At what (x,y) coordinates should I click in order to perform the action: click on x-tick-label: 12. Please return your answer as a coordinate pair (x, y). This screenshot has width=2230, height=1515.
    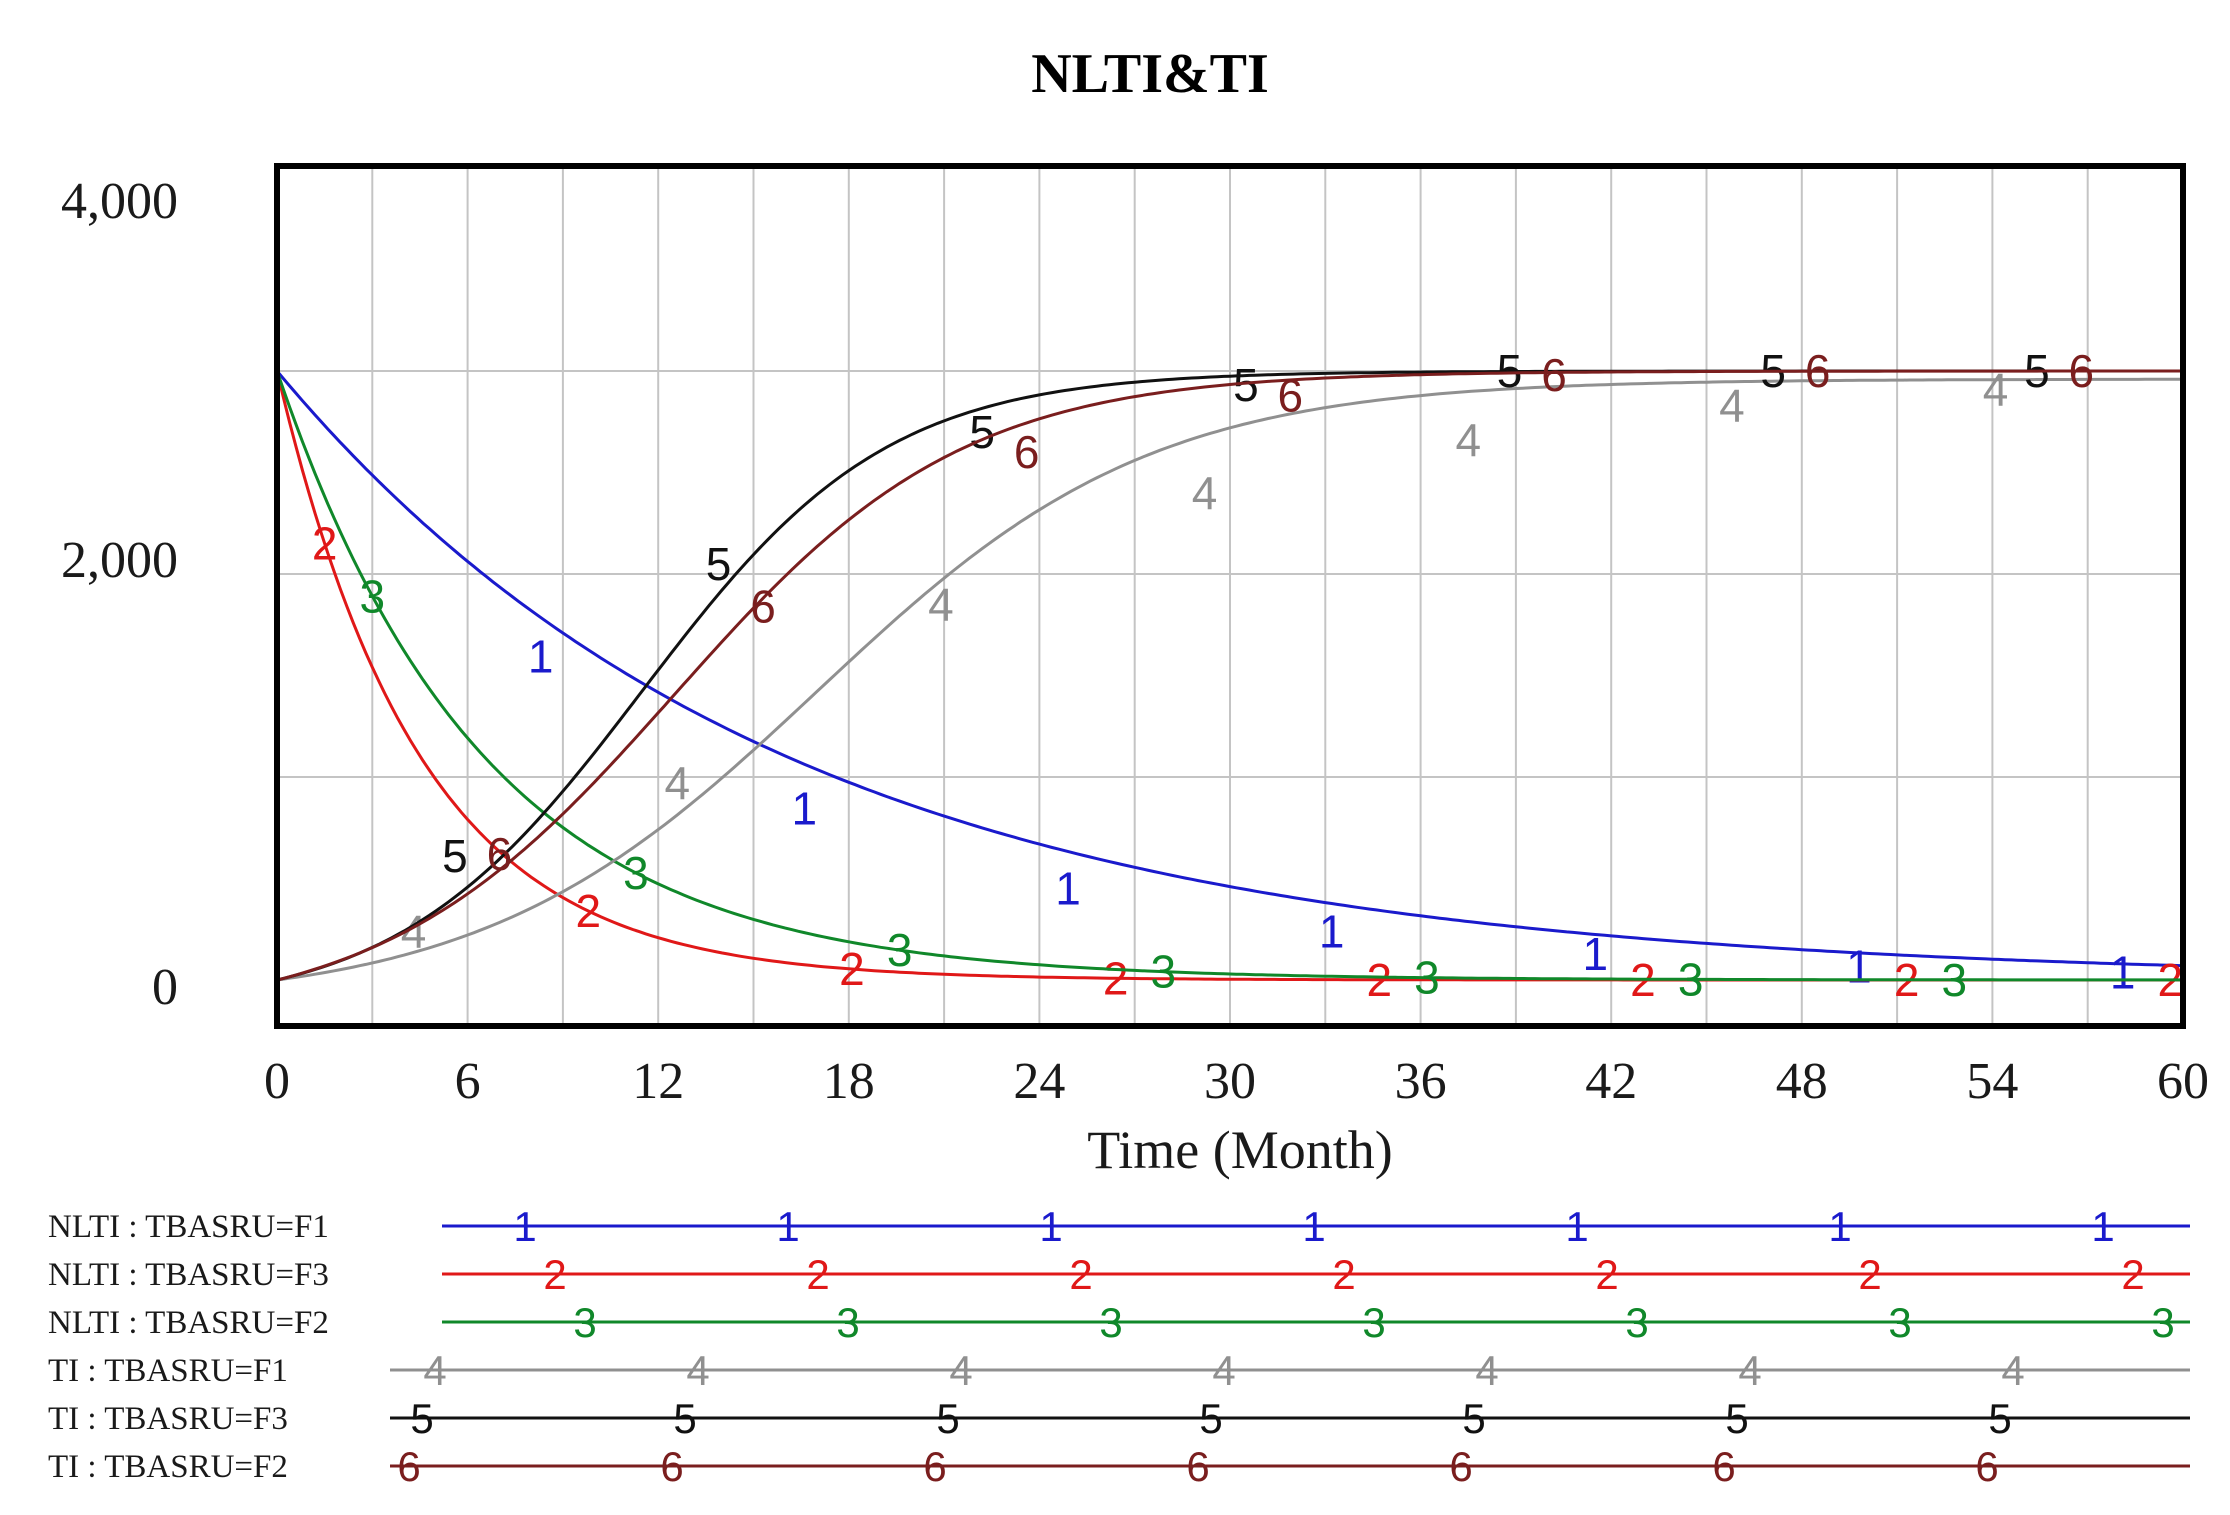
    Looking at the image, I should click on (658, 1081).